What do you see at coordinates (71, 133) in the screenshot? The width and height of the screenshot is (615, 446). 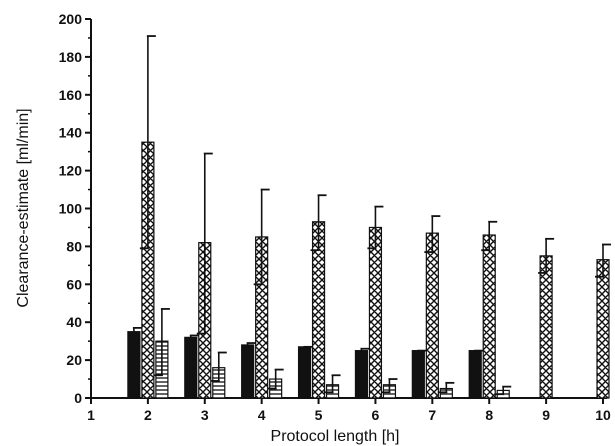 I see `y-tick-label: 140` at bounding box center [71, 133].